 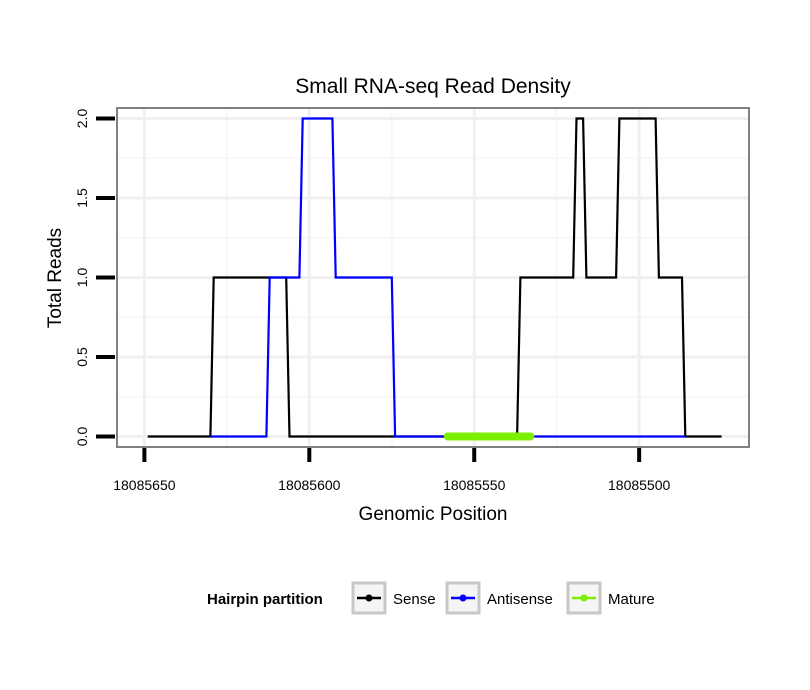 What do you see at coordinates (639, 485) in the screenshot?
I see `x-tick-label: 18085500` at bounding box center [639, 485].